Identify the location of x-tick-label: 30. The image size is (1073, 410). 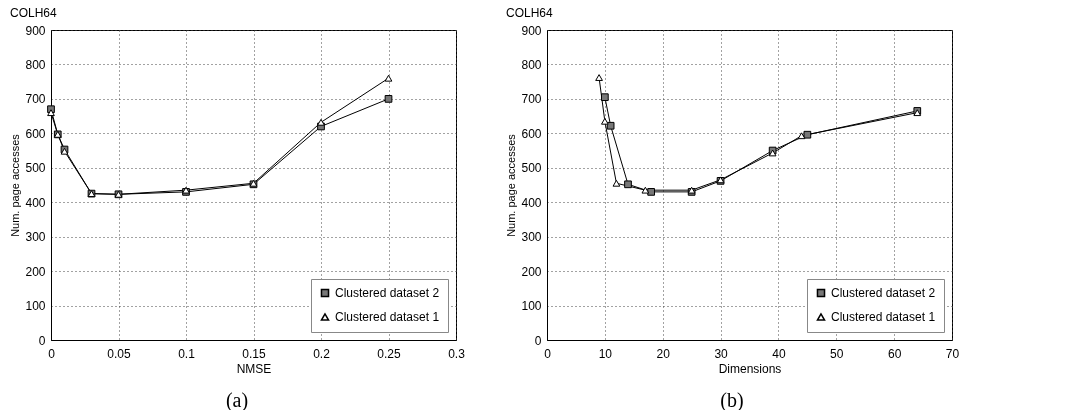
(721, 353).